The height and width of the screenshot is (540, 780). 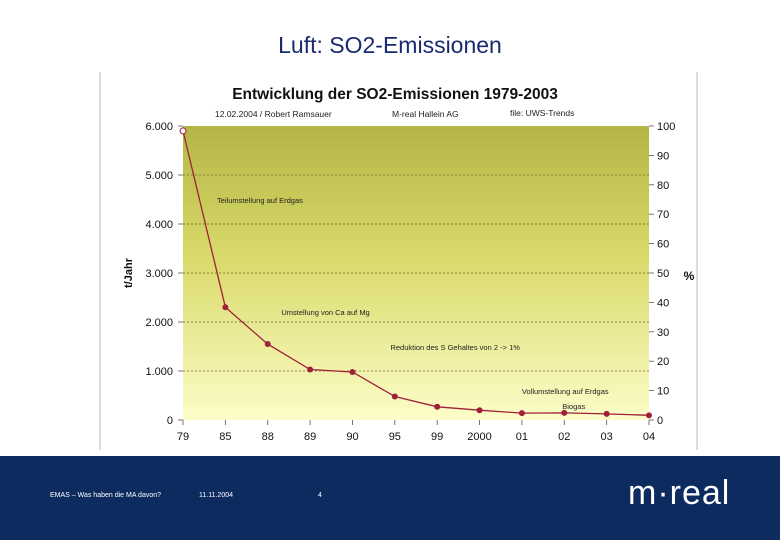 I want to click on y2-tick-label: 20, so click(x=663, y=362).